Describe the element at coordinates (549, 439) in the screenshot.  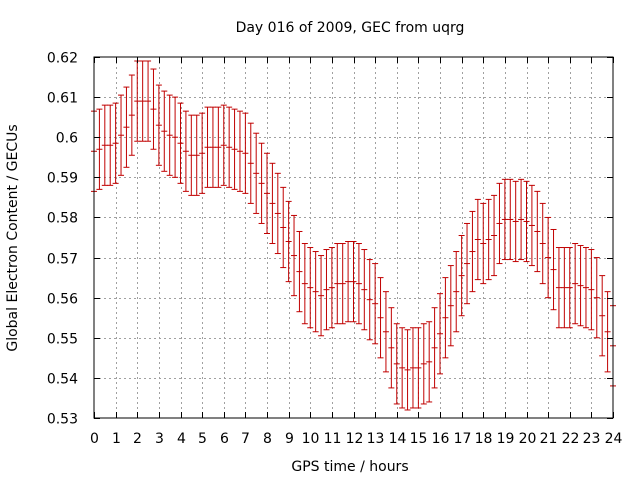
I see `x-tick-label: 21` at that location.